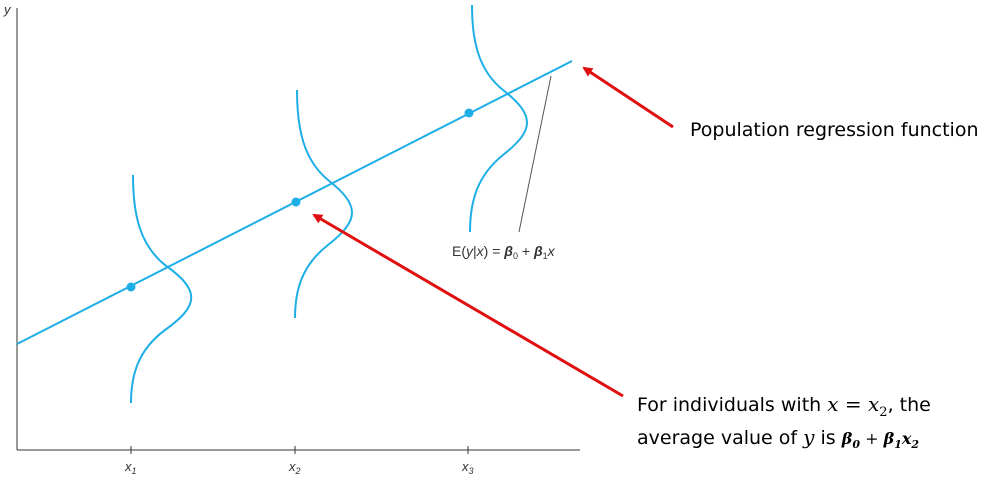 The image size is (991, 481). What do you see at coordinates (809, 436) in the screenshot?
I see `math-y: y` at bounding box center [809, 436].